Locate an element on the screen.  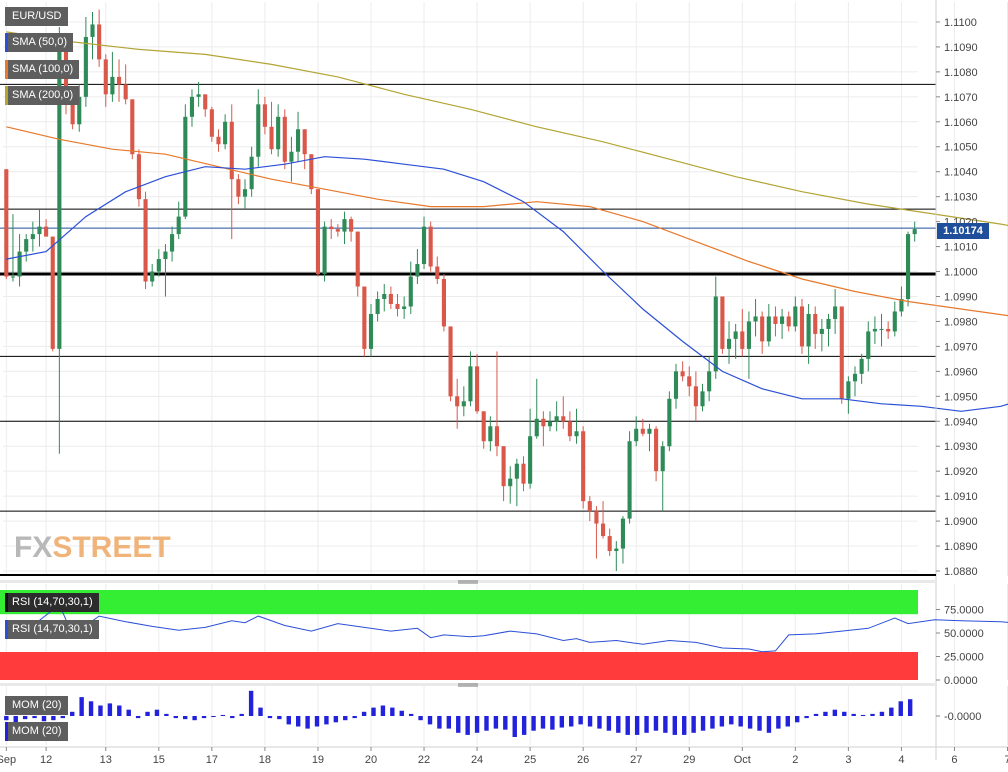
rsi-tick-label: 0.0000 is located at coordinates (961, 681).